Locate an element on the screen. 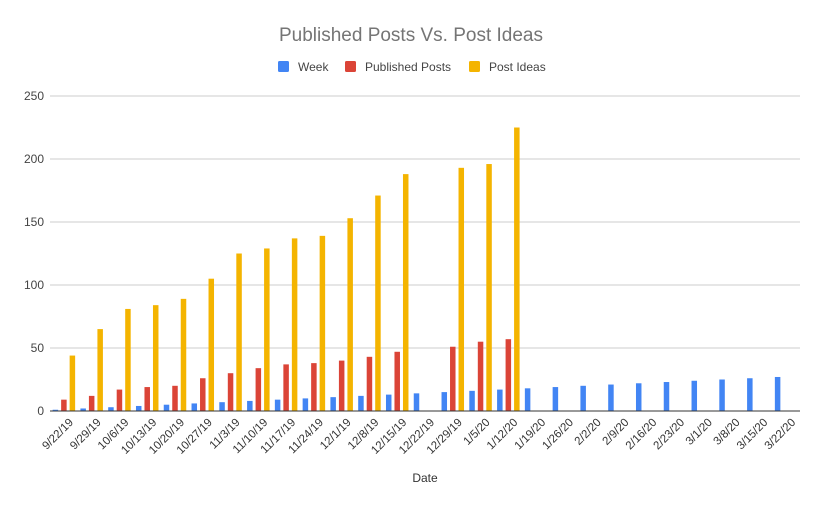 This screenshot has height=508, width=822. legend-item-published-posts: Published Posts is located at coordinates (398, 67).